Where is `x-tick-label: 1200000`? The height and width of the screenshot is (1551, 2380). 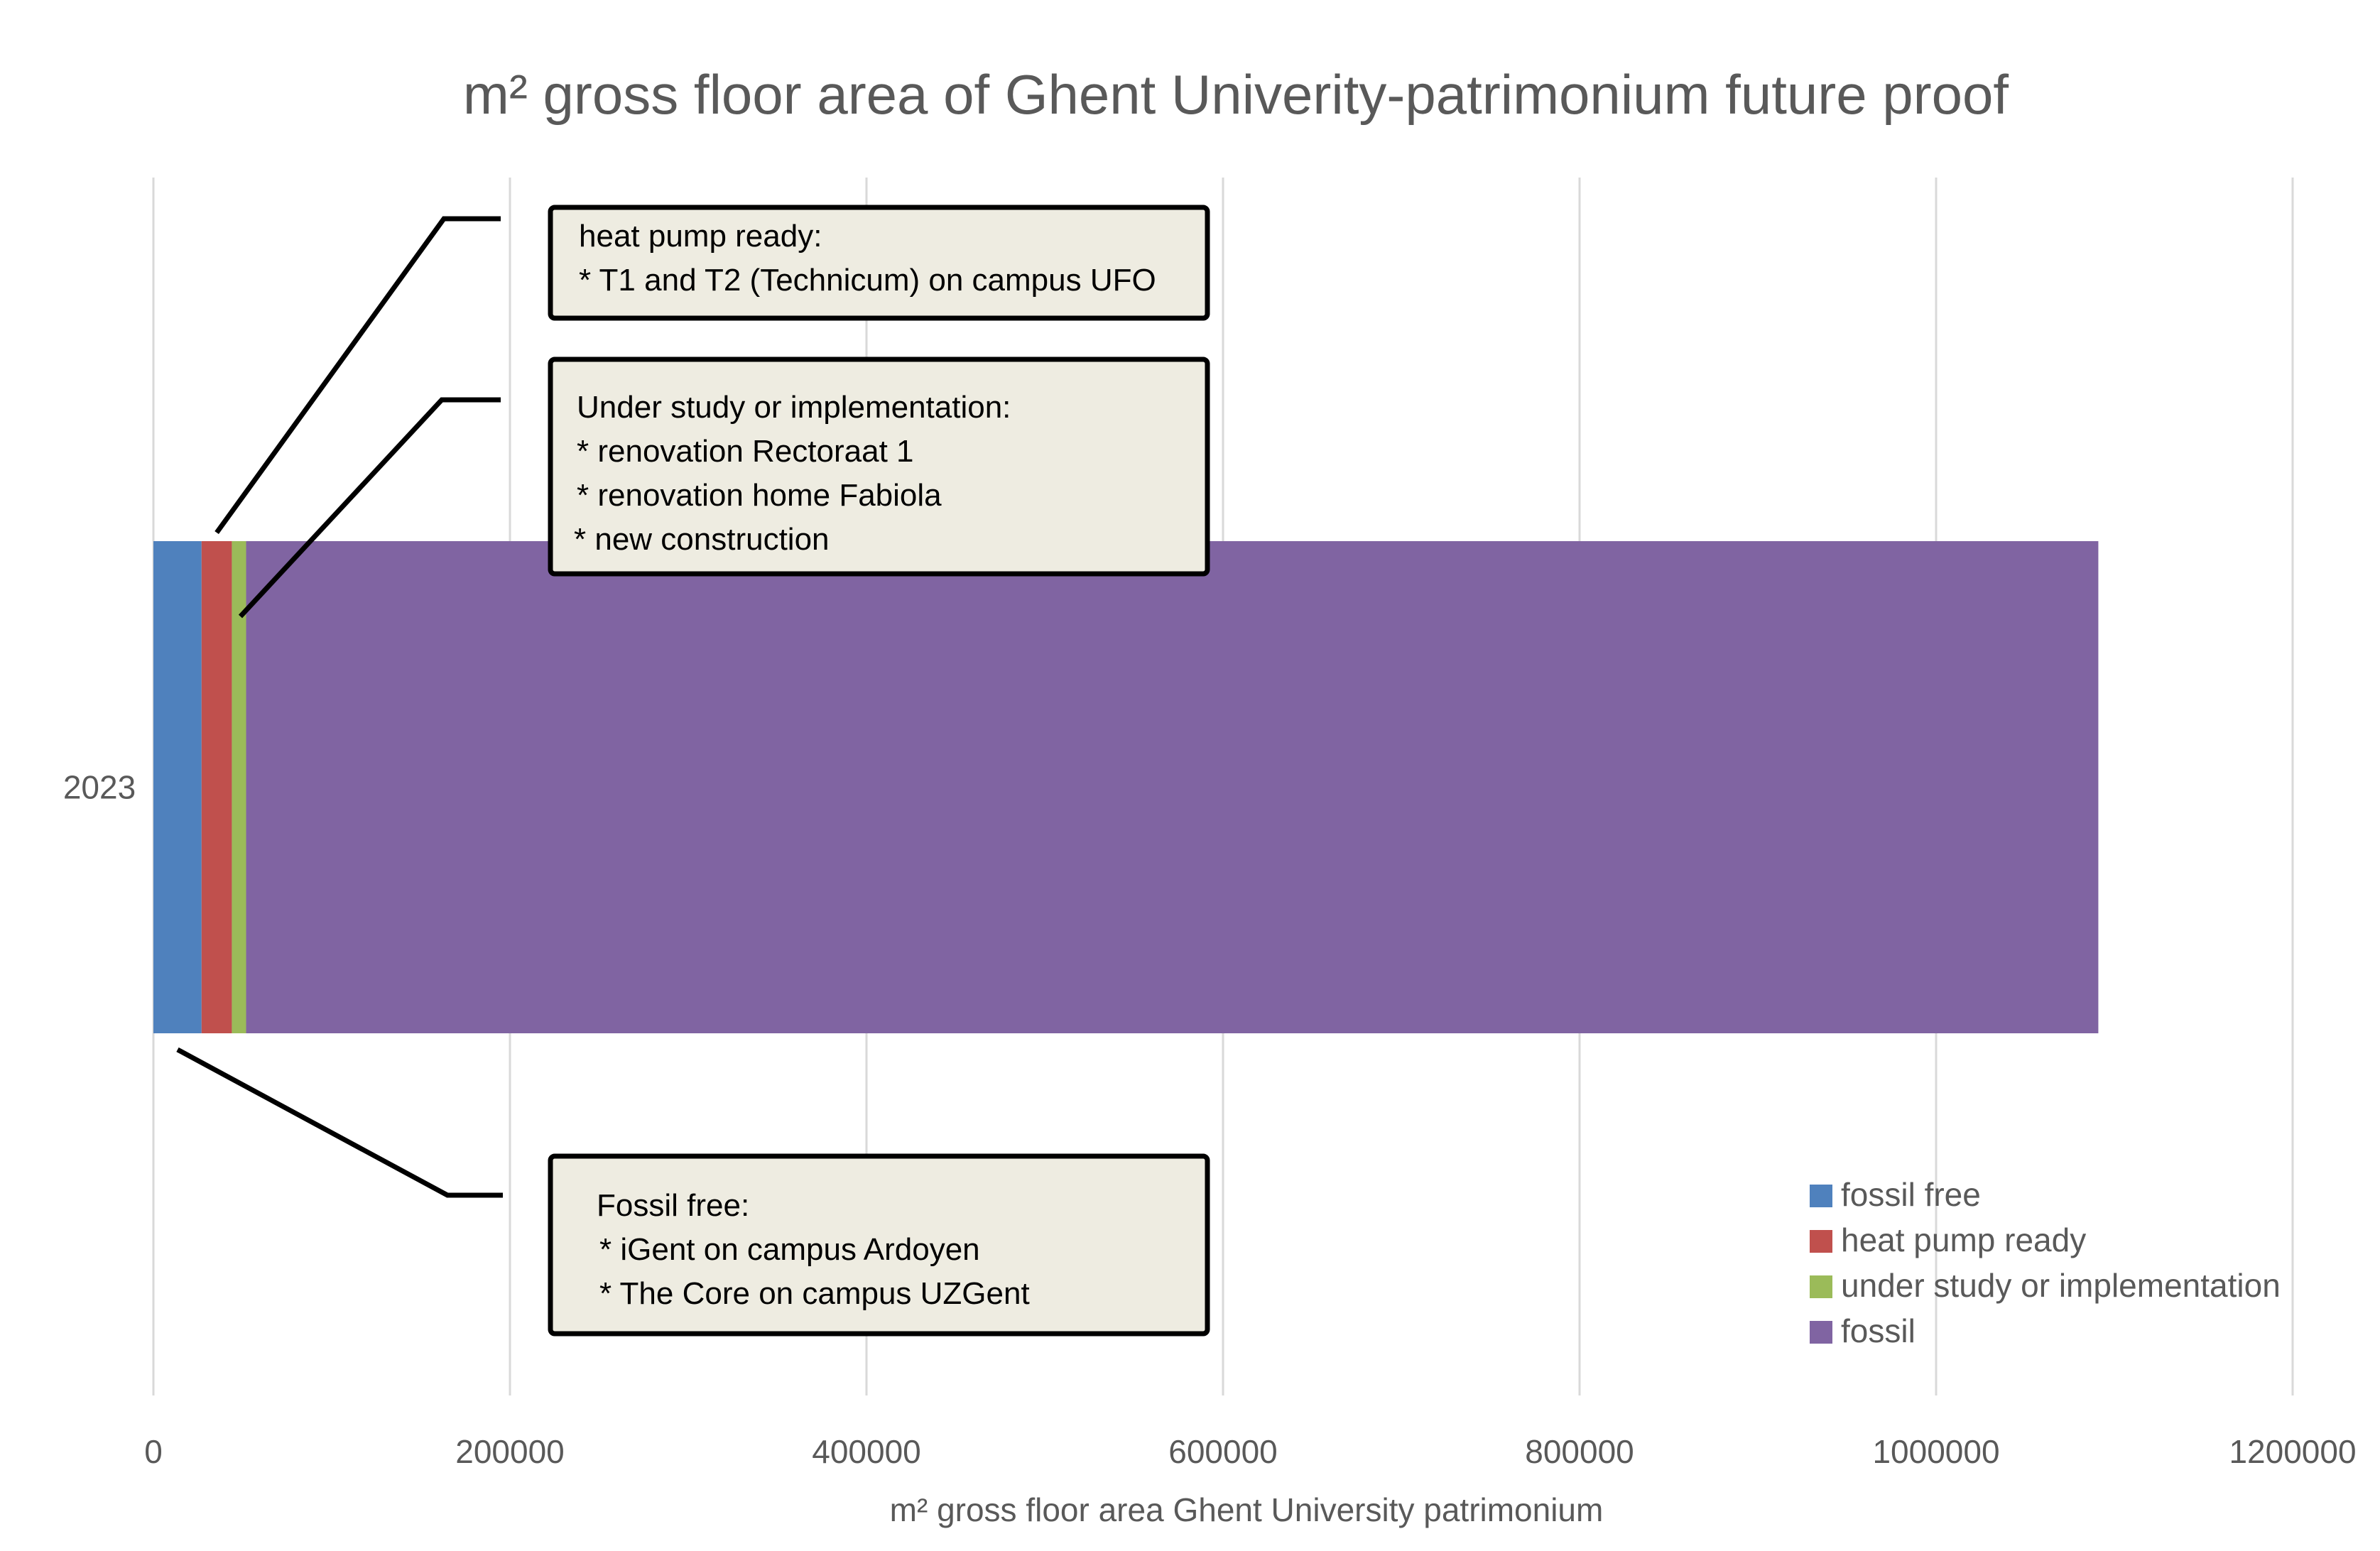
x-tick-label: 1200000 is located at coordinates (2293, 1451).